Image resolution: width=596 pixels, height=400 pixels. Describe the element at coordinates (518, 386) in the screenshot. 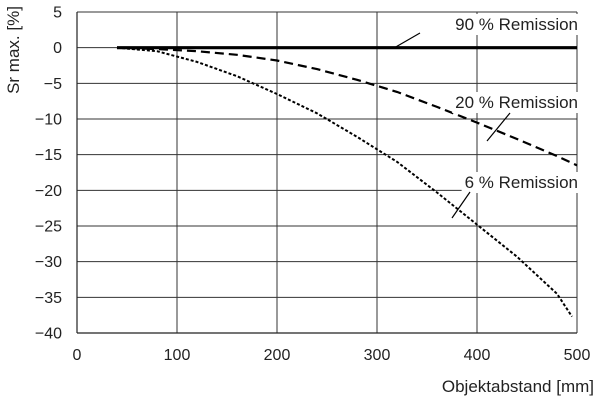

I see `x-axis-label: Objektabstand [mm]` at that location.